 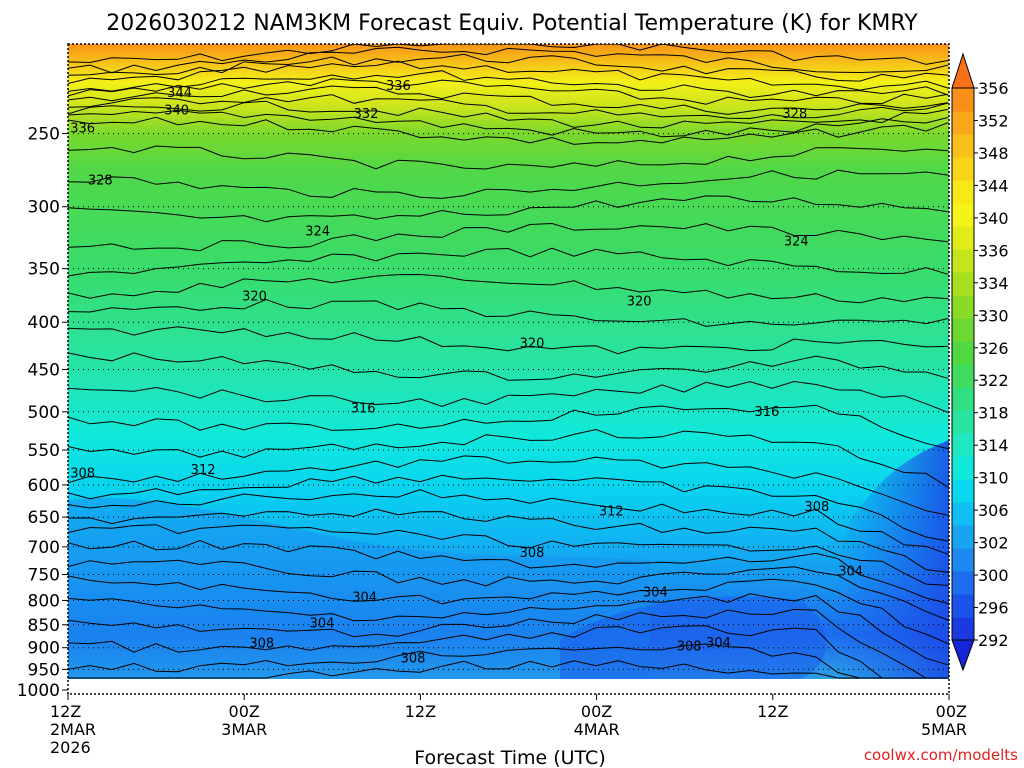 What do you see at coordinates (44, 518) in the screenshot?
I see `y-tick-label: 650` at bounding box center [44, 518].